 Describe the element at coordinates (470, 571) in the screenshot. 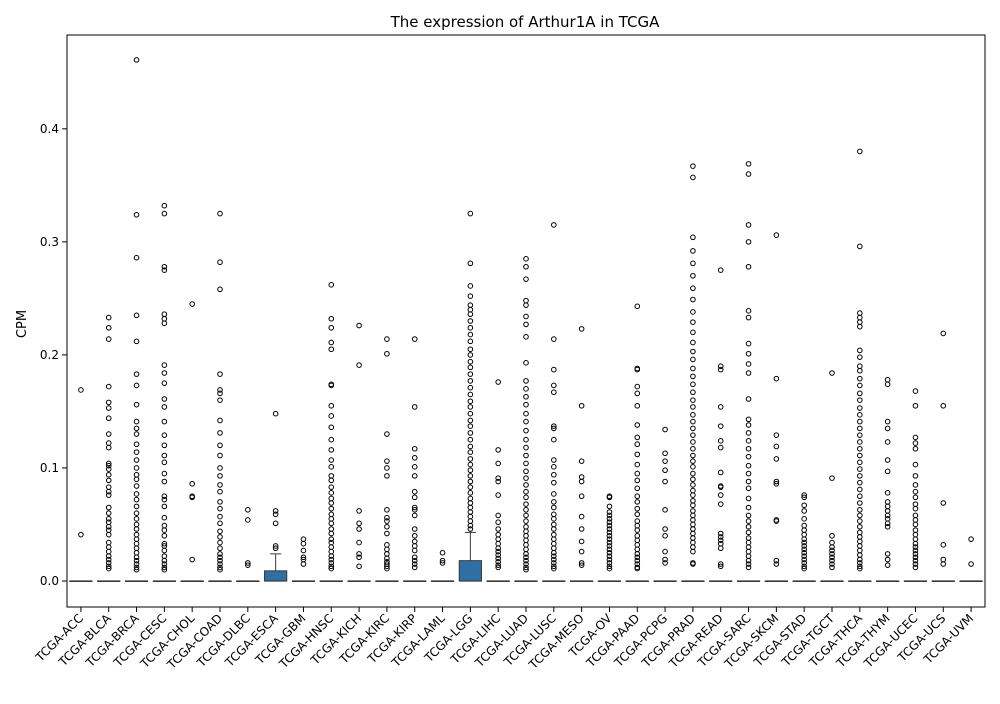

I see `box-rect` at that location.